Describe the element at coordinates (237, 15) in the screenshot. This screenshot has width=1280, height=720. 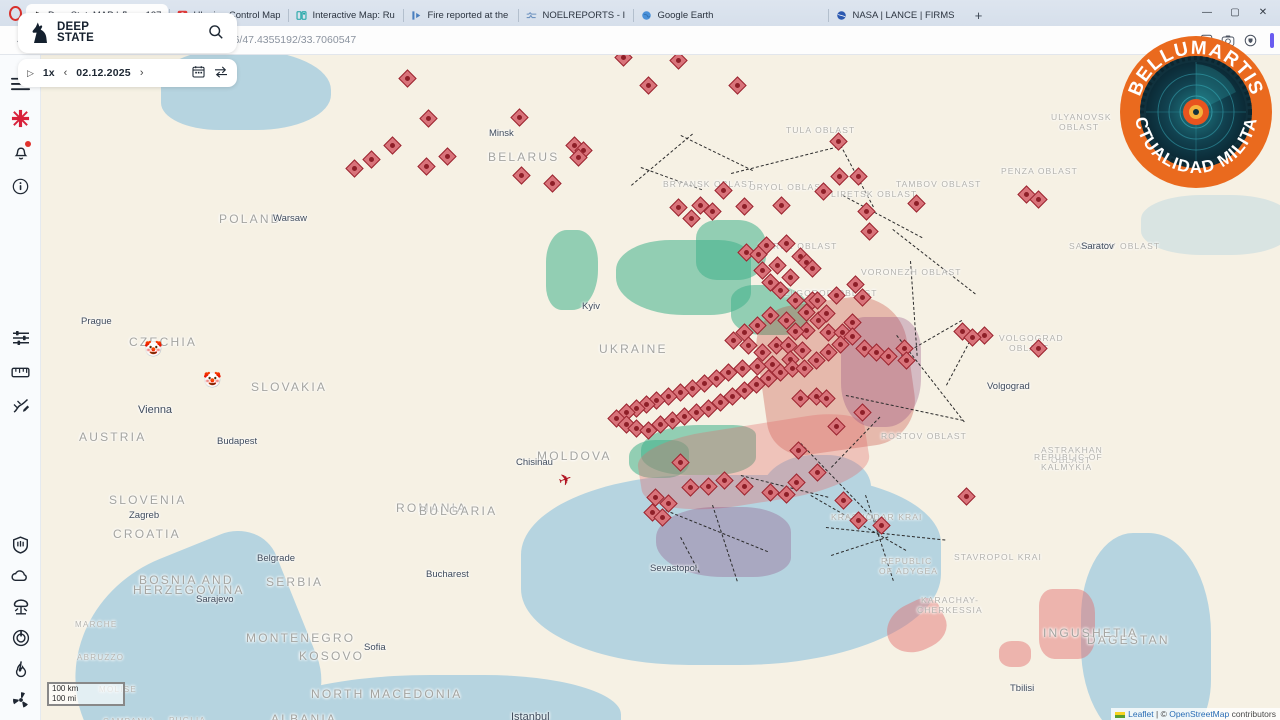
I see `browser-tab-label: Ukraine Control Map v2 -` at that location.